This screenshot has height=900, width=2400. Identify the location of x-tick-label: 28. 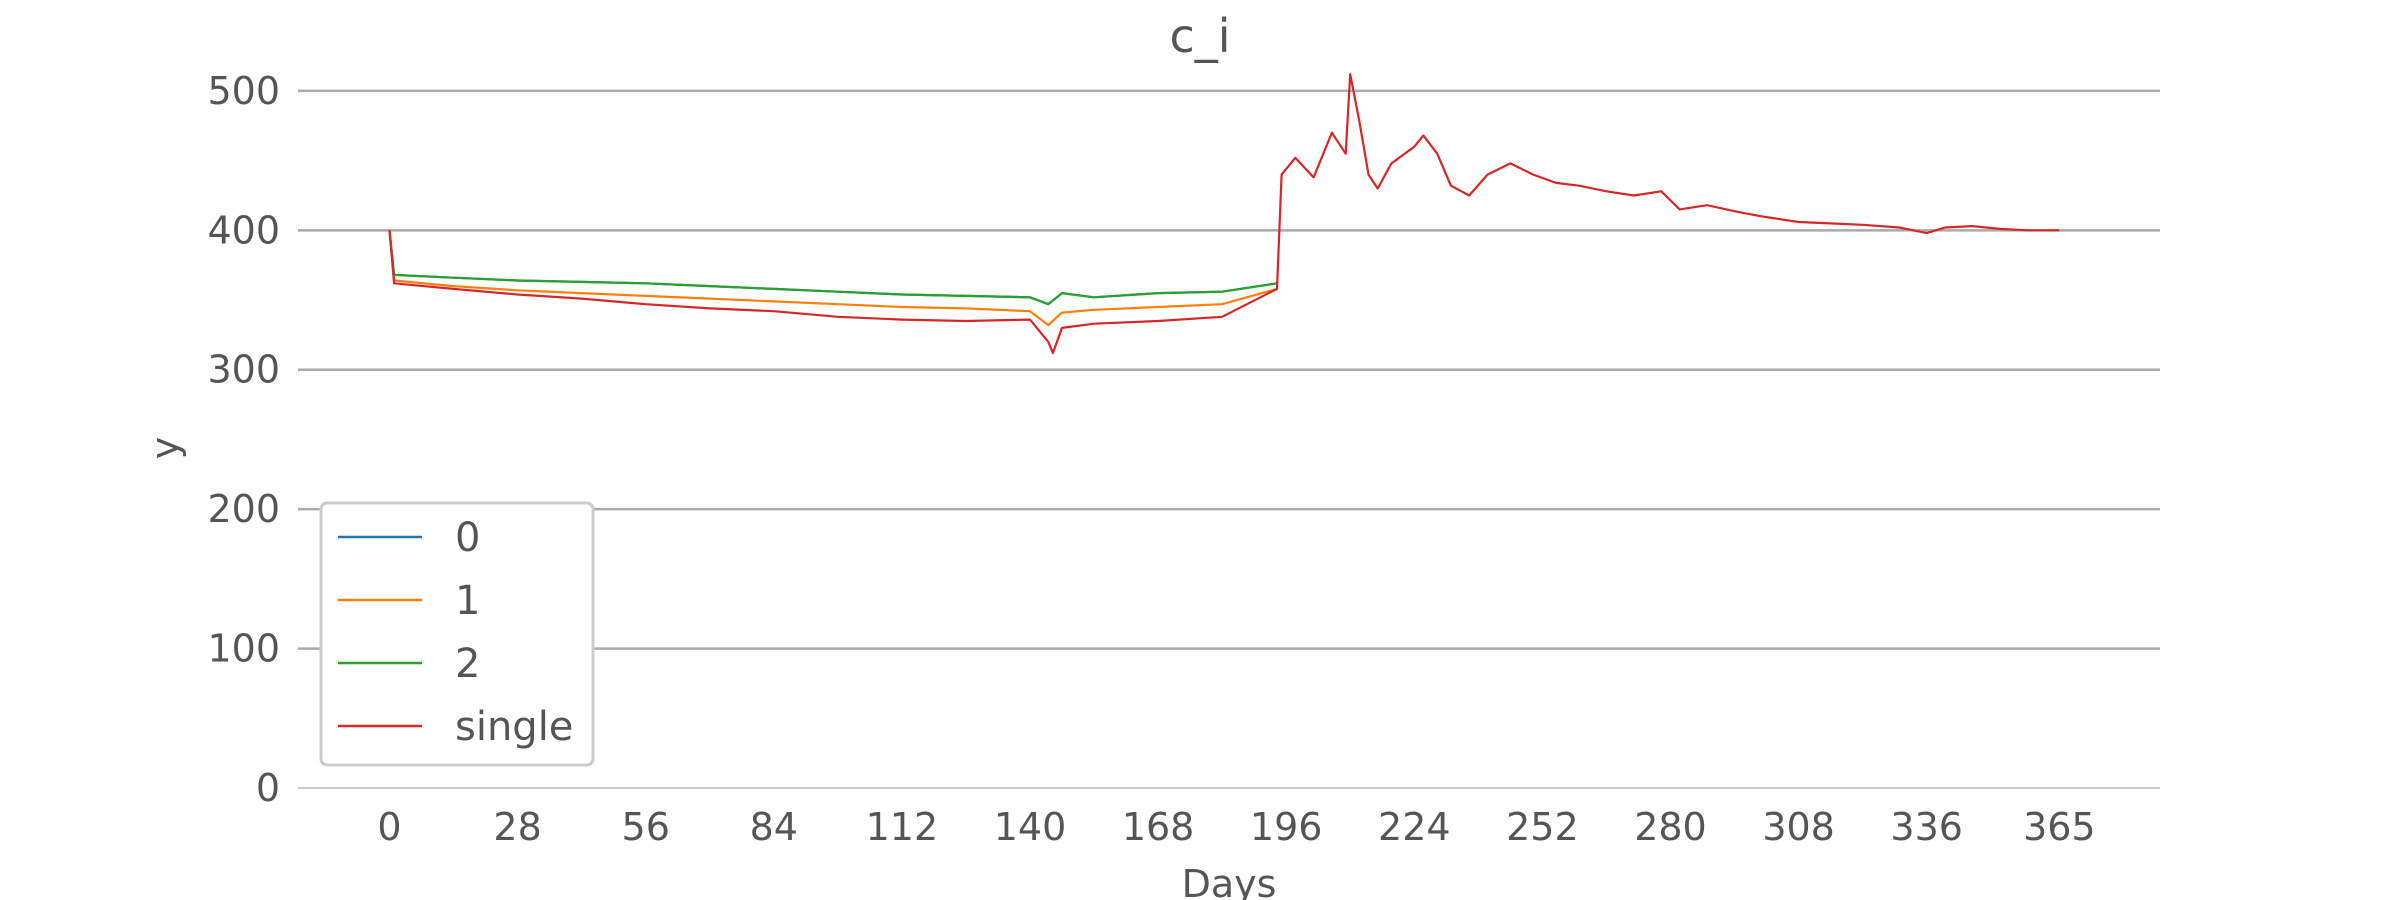
(517, 827).